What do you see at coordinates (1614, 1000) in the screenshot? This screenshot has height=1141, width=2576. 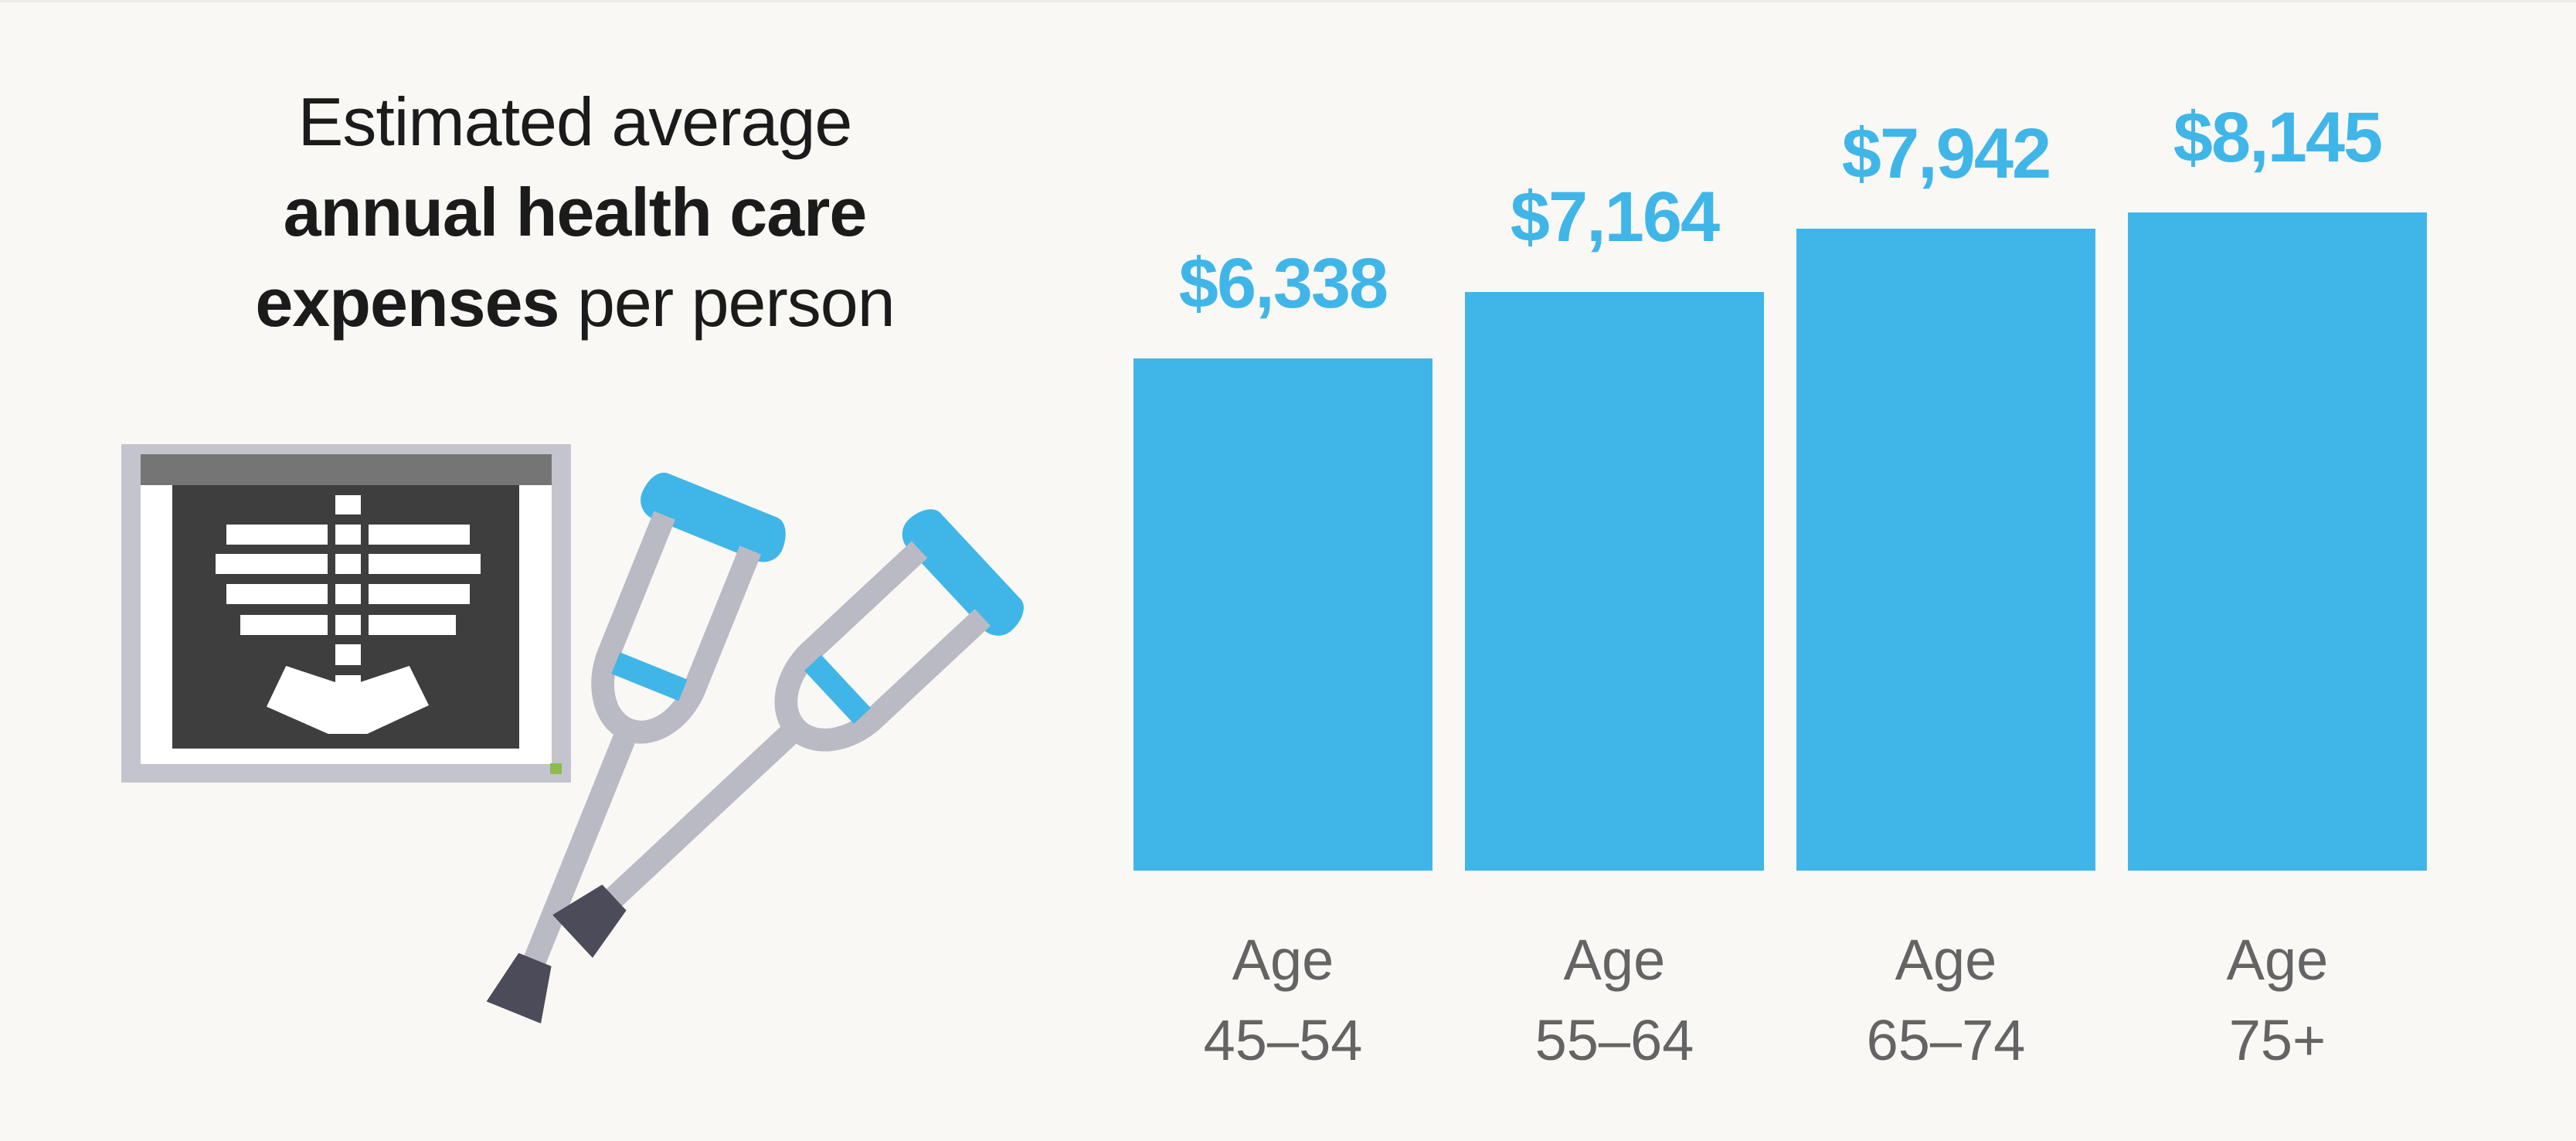 I see `bar-category-label: Age 55–64` at bounding box center [1614, 1000].